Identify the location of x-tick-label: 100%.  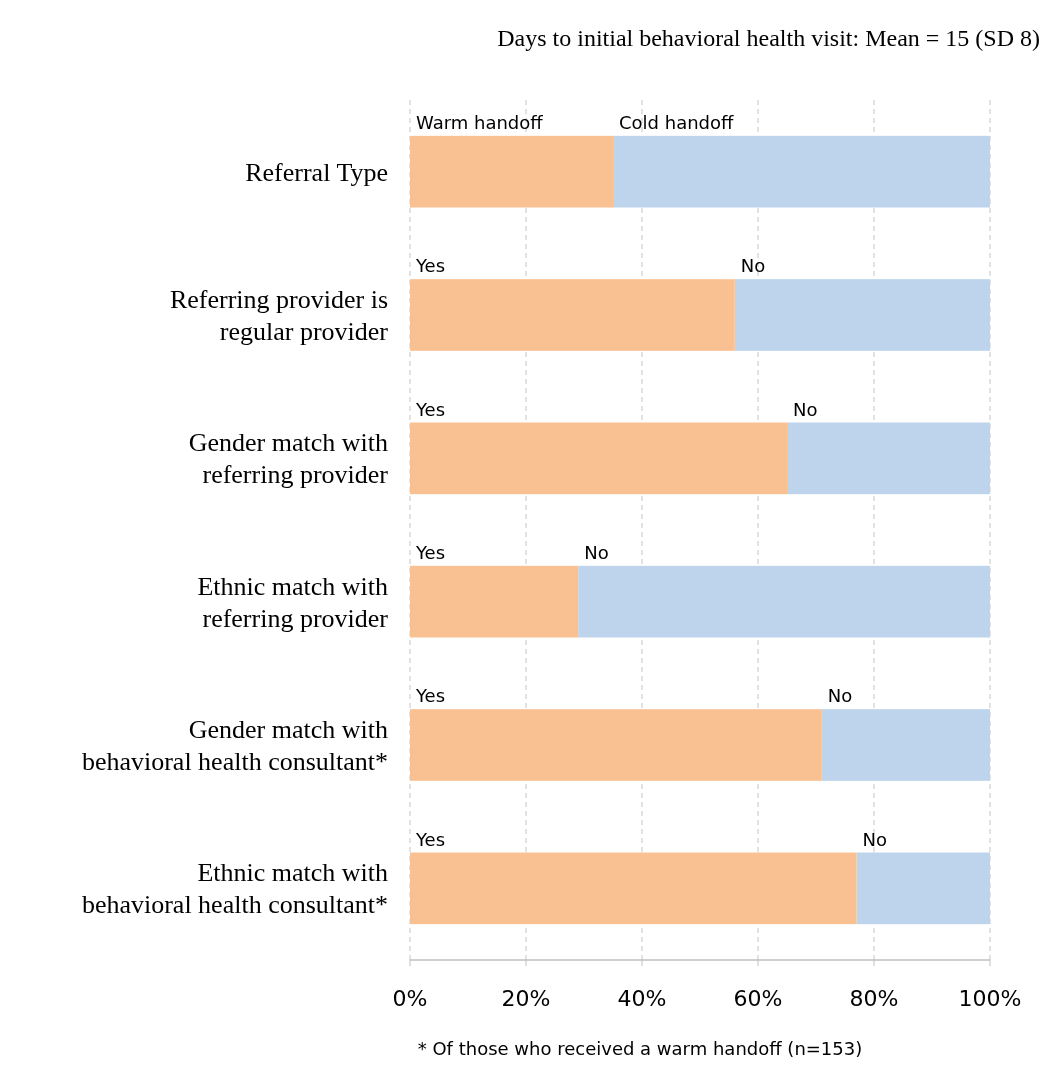
(990, 998).